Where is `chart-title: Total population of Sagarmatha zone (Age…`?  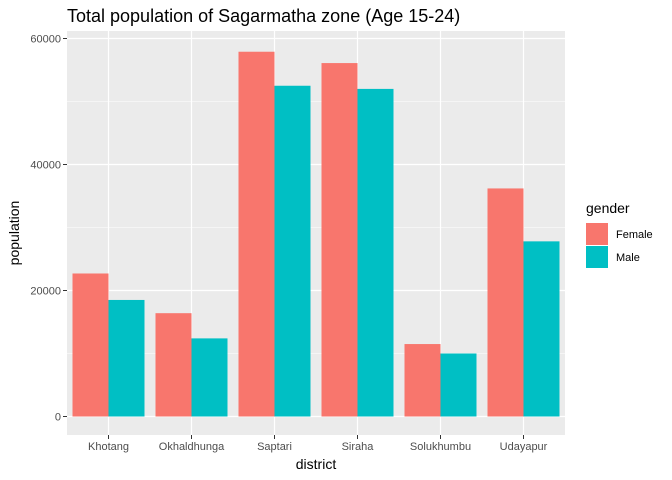
chart-title: Total population of Sagarmatha zone (Age… is located at coordinates (263, 16).